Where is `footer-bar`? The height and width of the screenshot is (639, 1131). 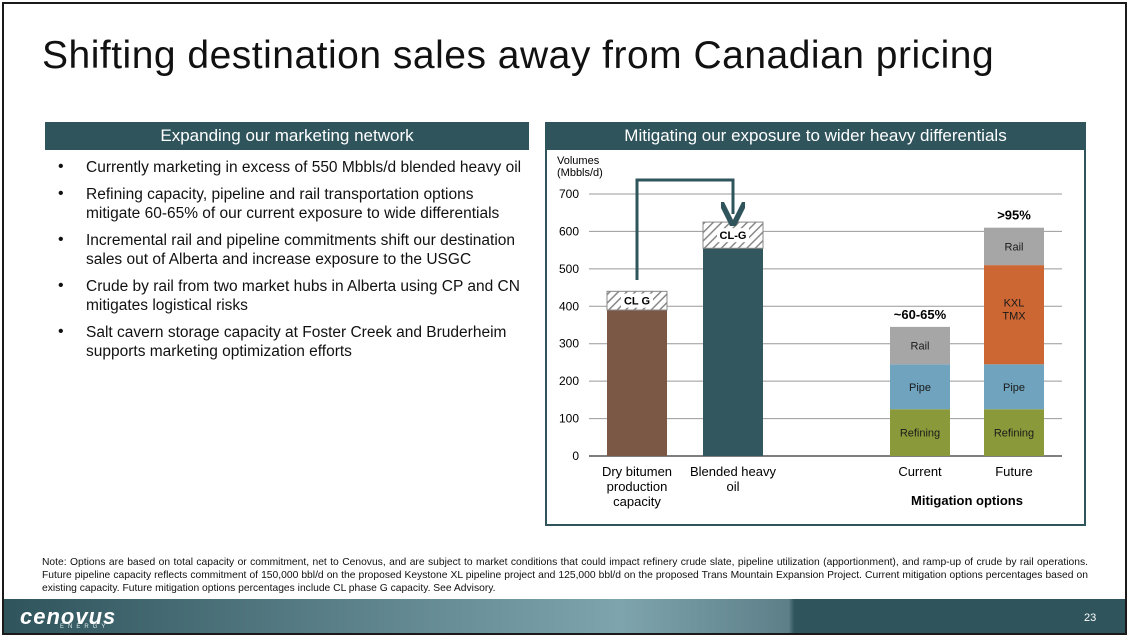
footer-bar is located at coordinates (564, 616).